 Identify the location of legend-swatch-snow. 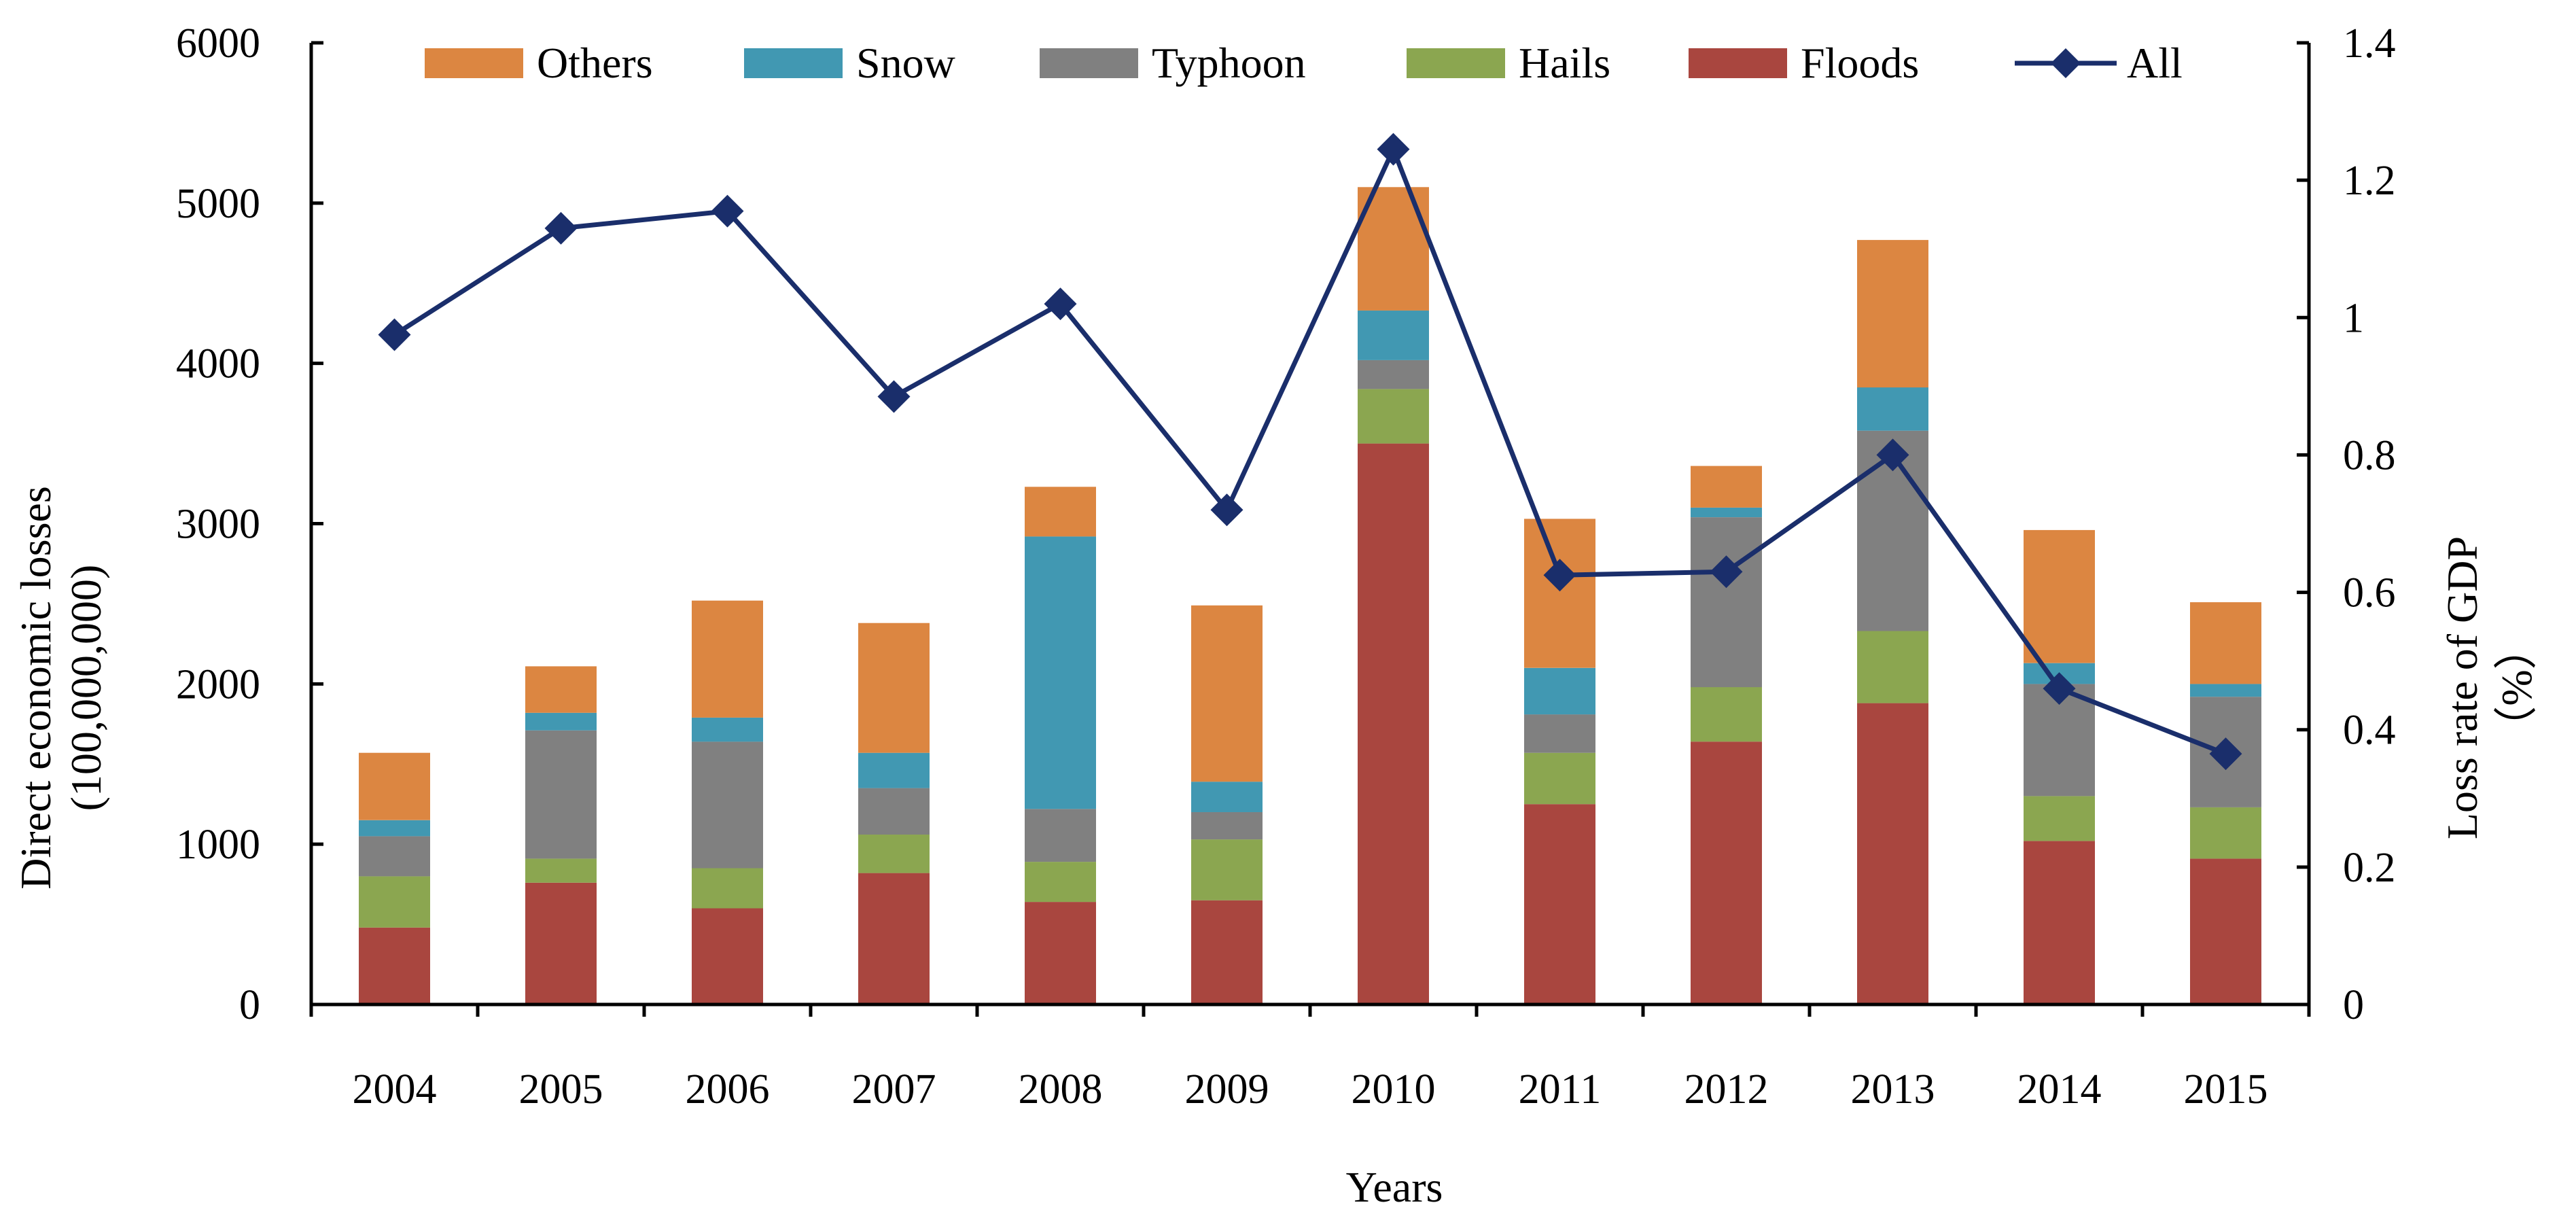
(794, 63).